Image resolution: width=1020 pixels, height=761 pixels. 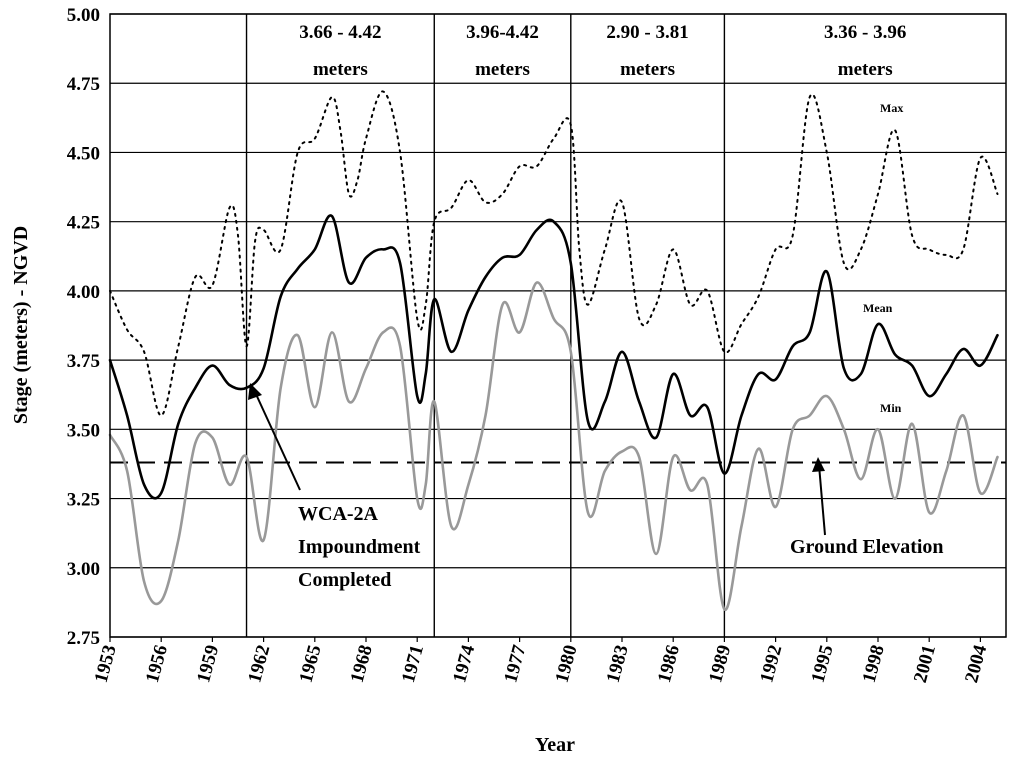 I want to click on wca-label-line2: Impoundment, so click(x=359, y=547).